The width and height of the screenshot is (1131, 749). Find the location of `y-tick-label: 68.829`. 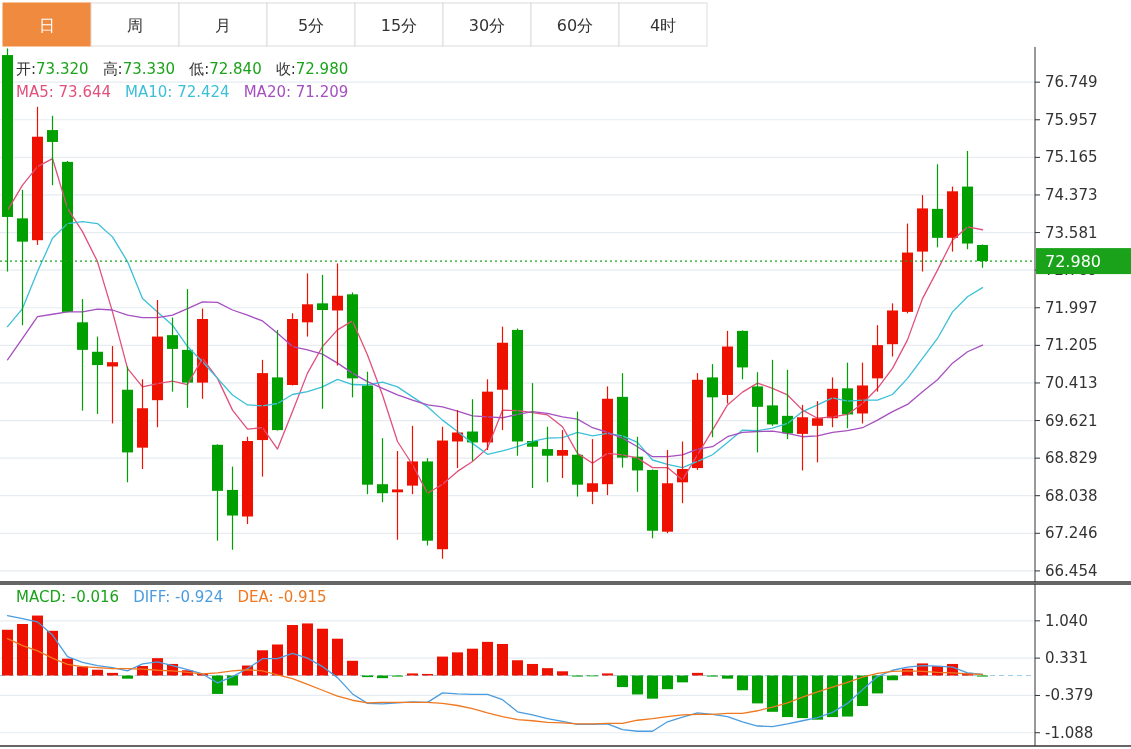

y-tick-label: 68.829 is located at coordinates (1071, 458).